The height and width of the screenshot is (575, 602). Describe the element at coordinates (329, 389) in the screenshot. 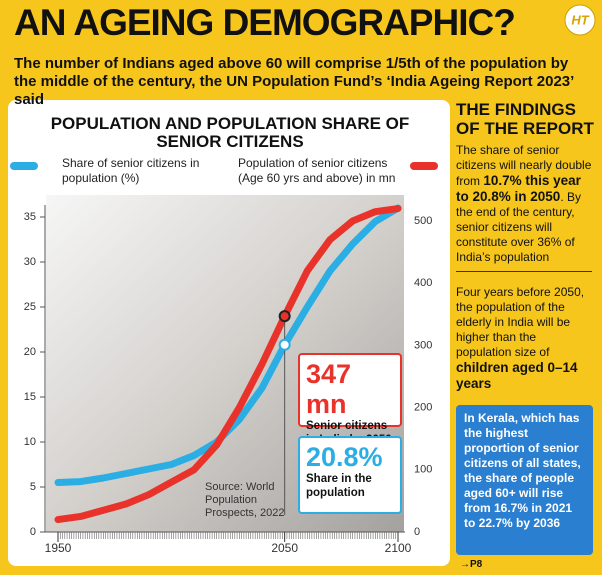

I see `callout-value: 347 mn` at that location.